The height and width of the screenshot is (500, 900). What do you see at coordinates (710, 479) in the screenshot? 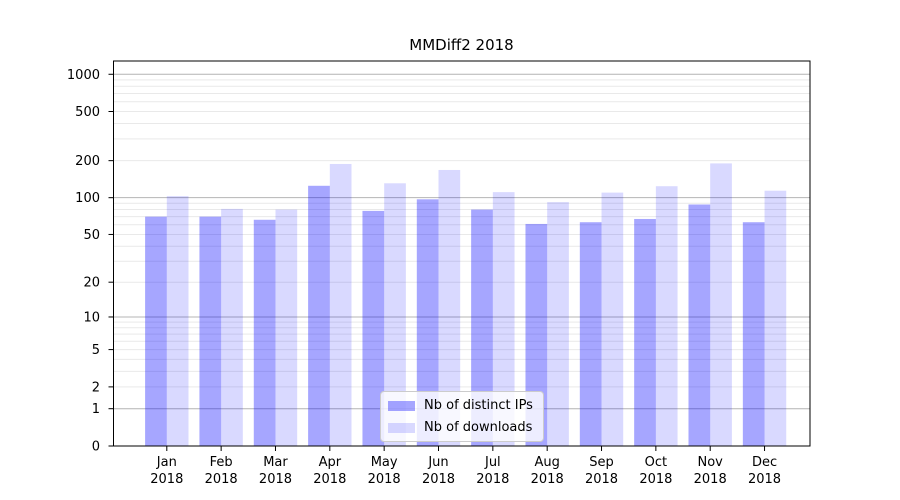
I see `x-tick-label-year-nov: 2018` at bounding box center [710, 479].